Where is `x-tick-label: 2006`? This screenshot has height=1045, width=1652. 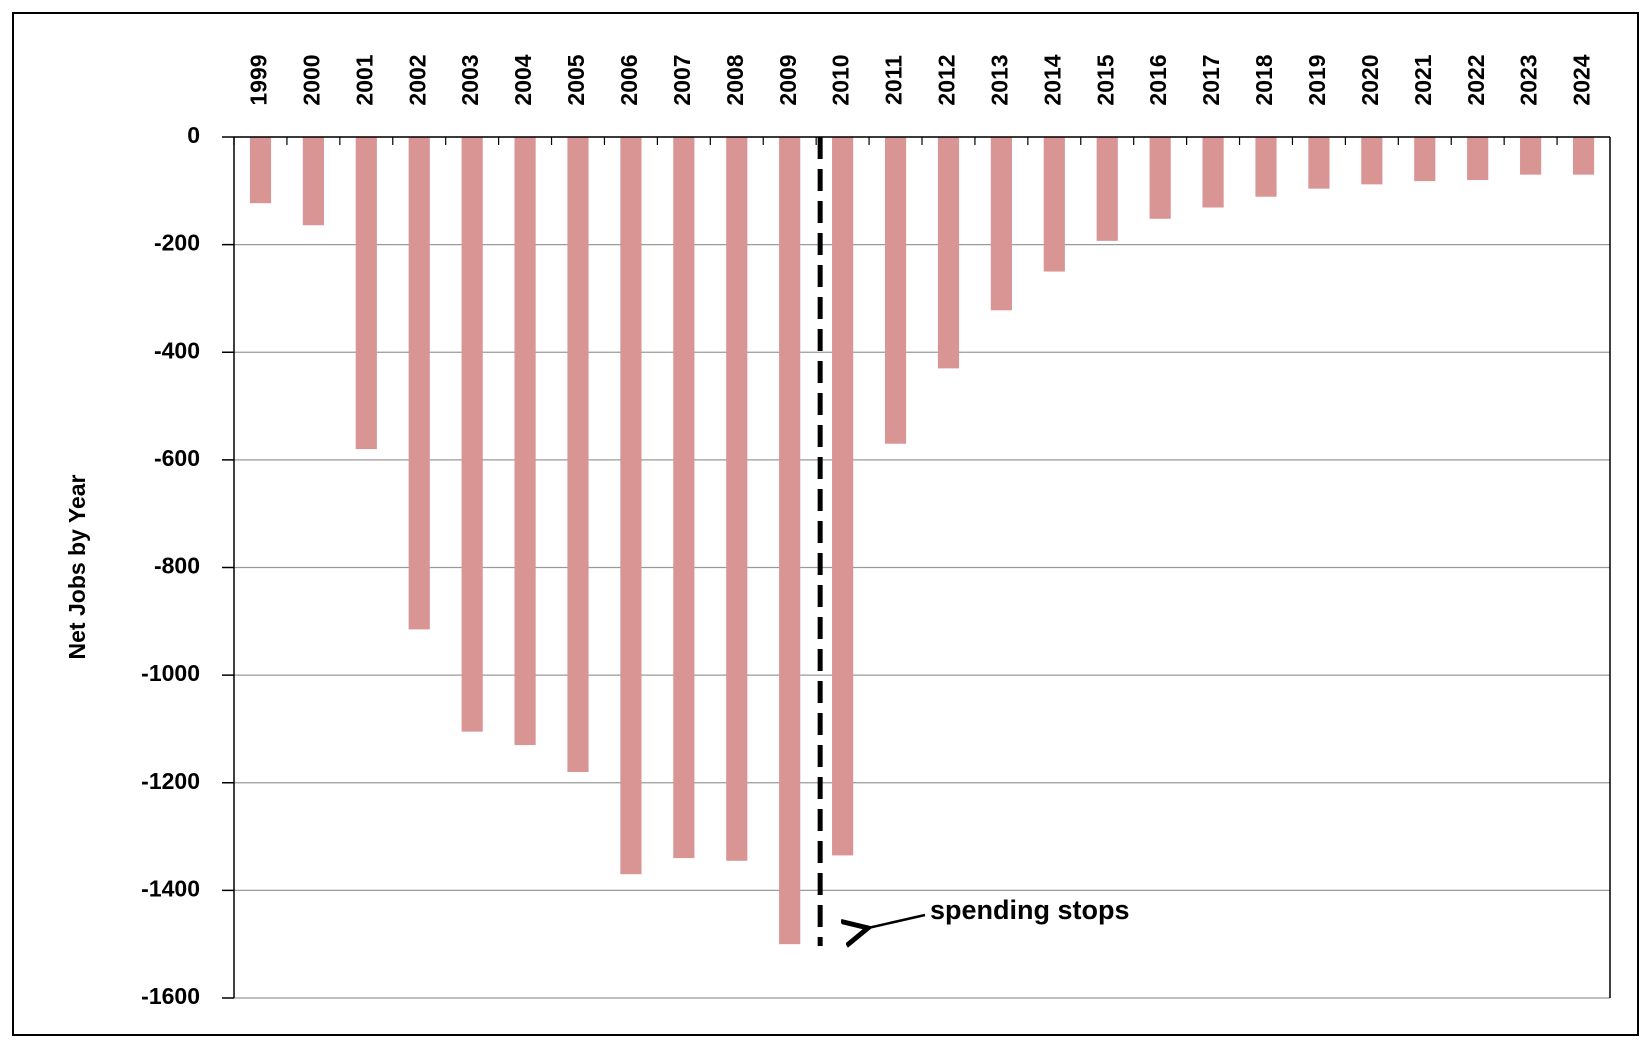
x-tick-label: 2006 is located at coordinates (629, 79).